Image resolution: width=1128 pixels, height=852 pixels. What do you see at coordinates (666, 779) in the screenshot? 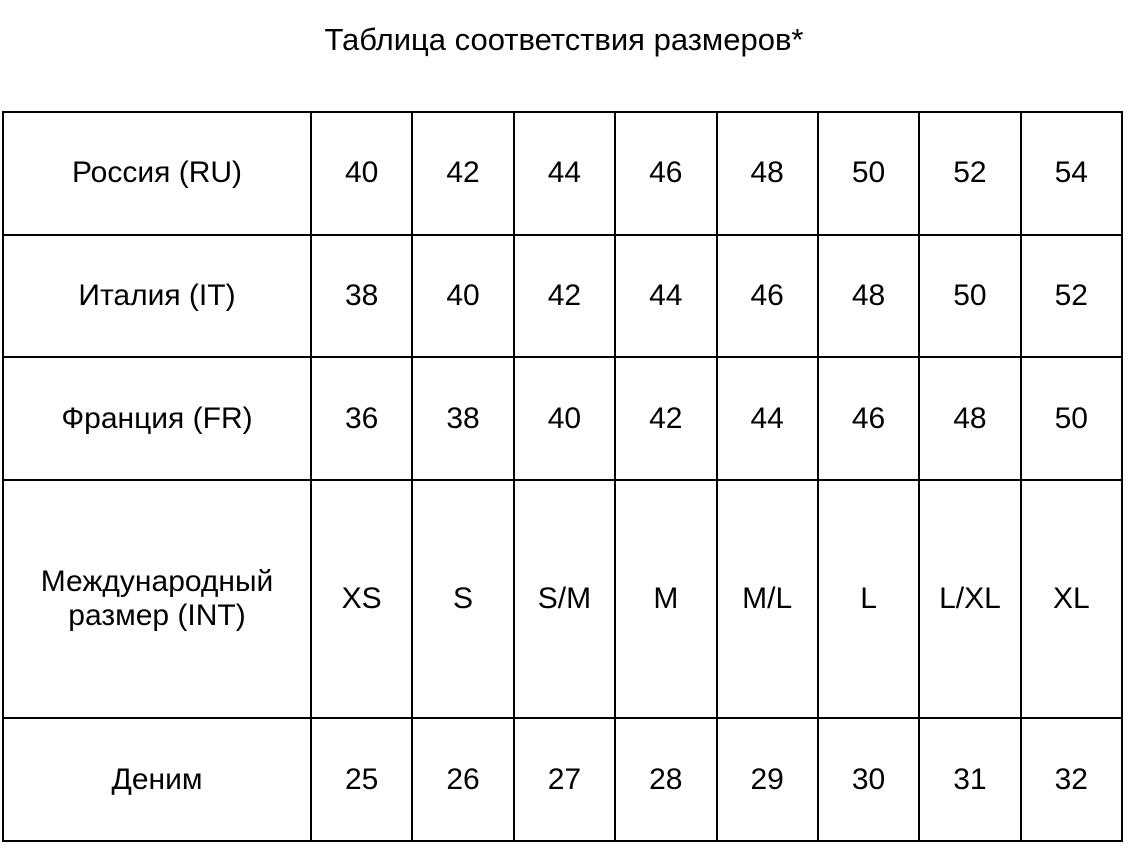
I see `table-cell: 28` at bounding box center [666, 779].